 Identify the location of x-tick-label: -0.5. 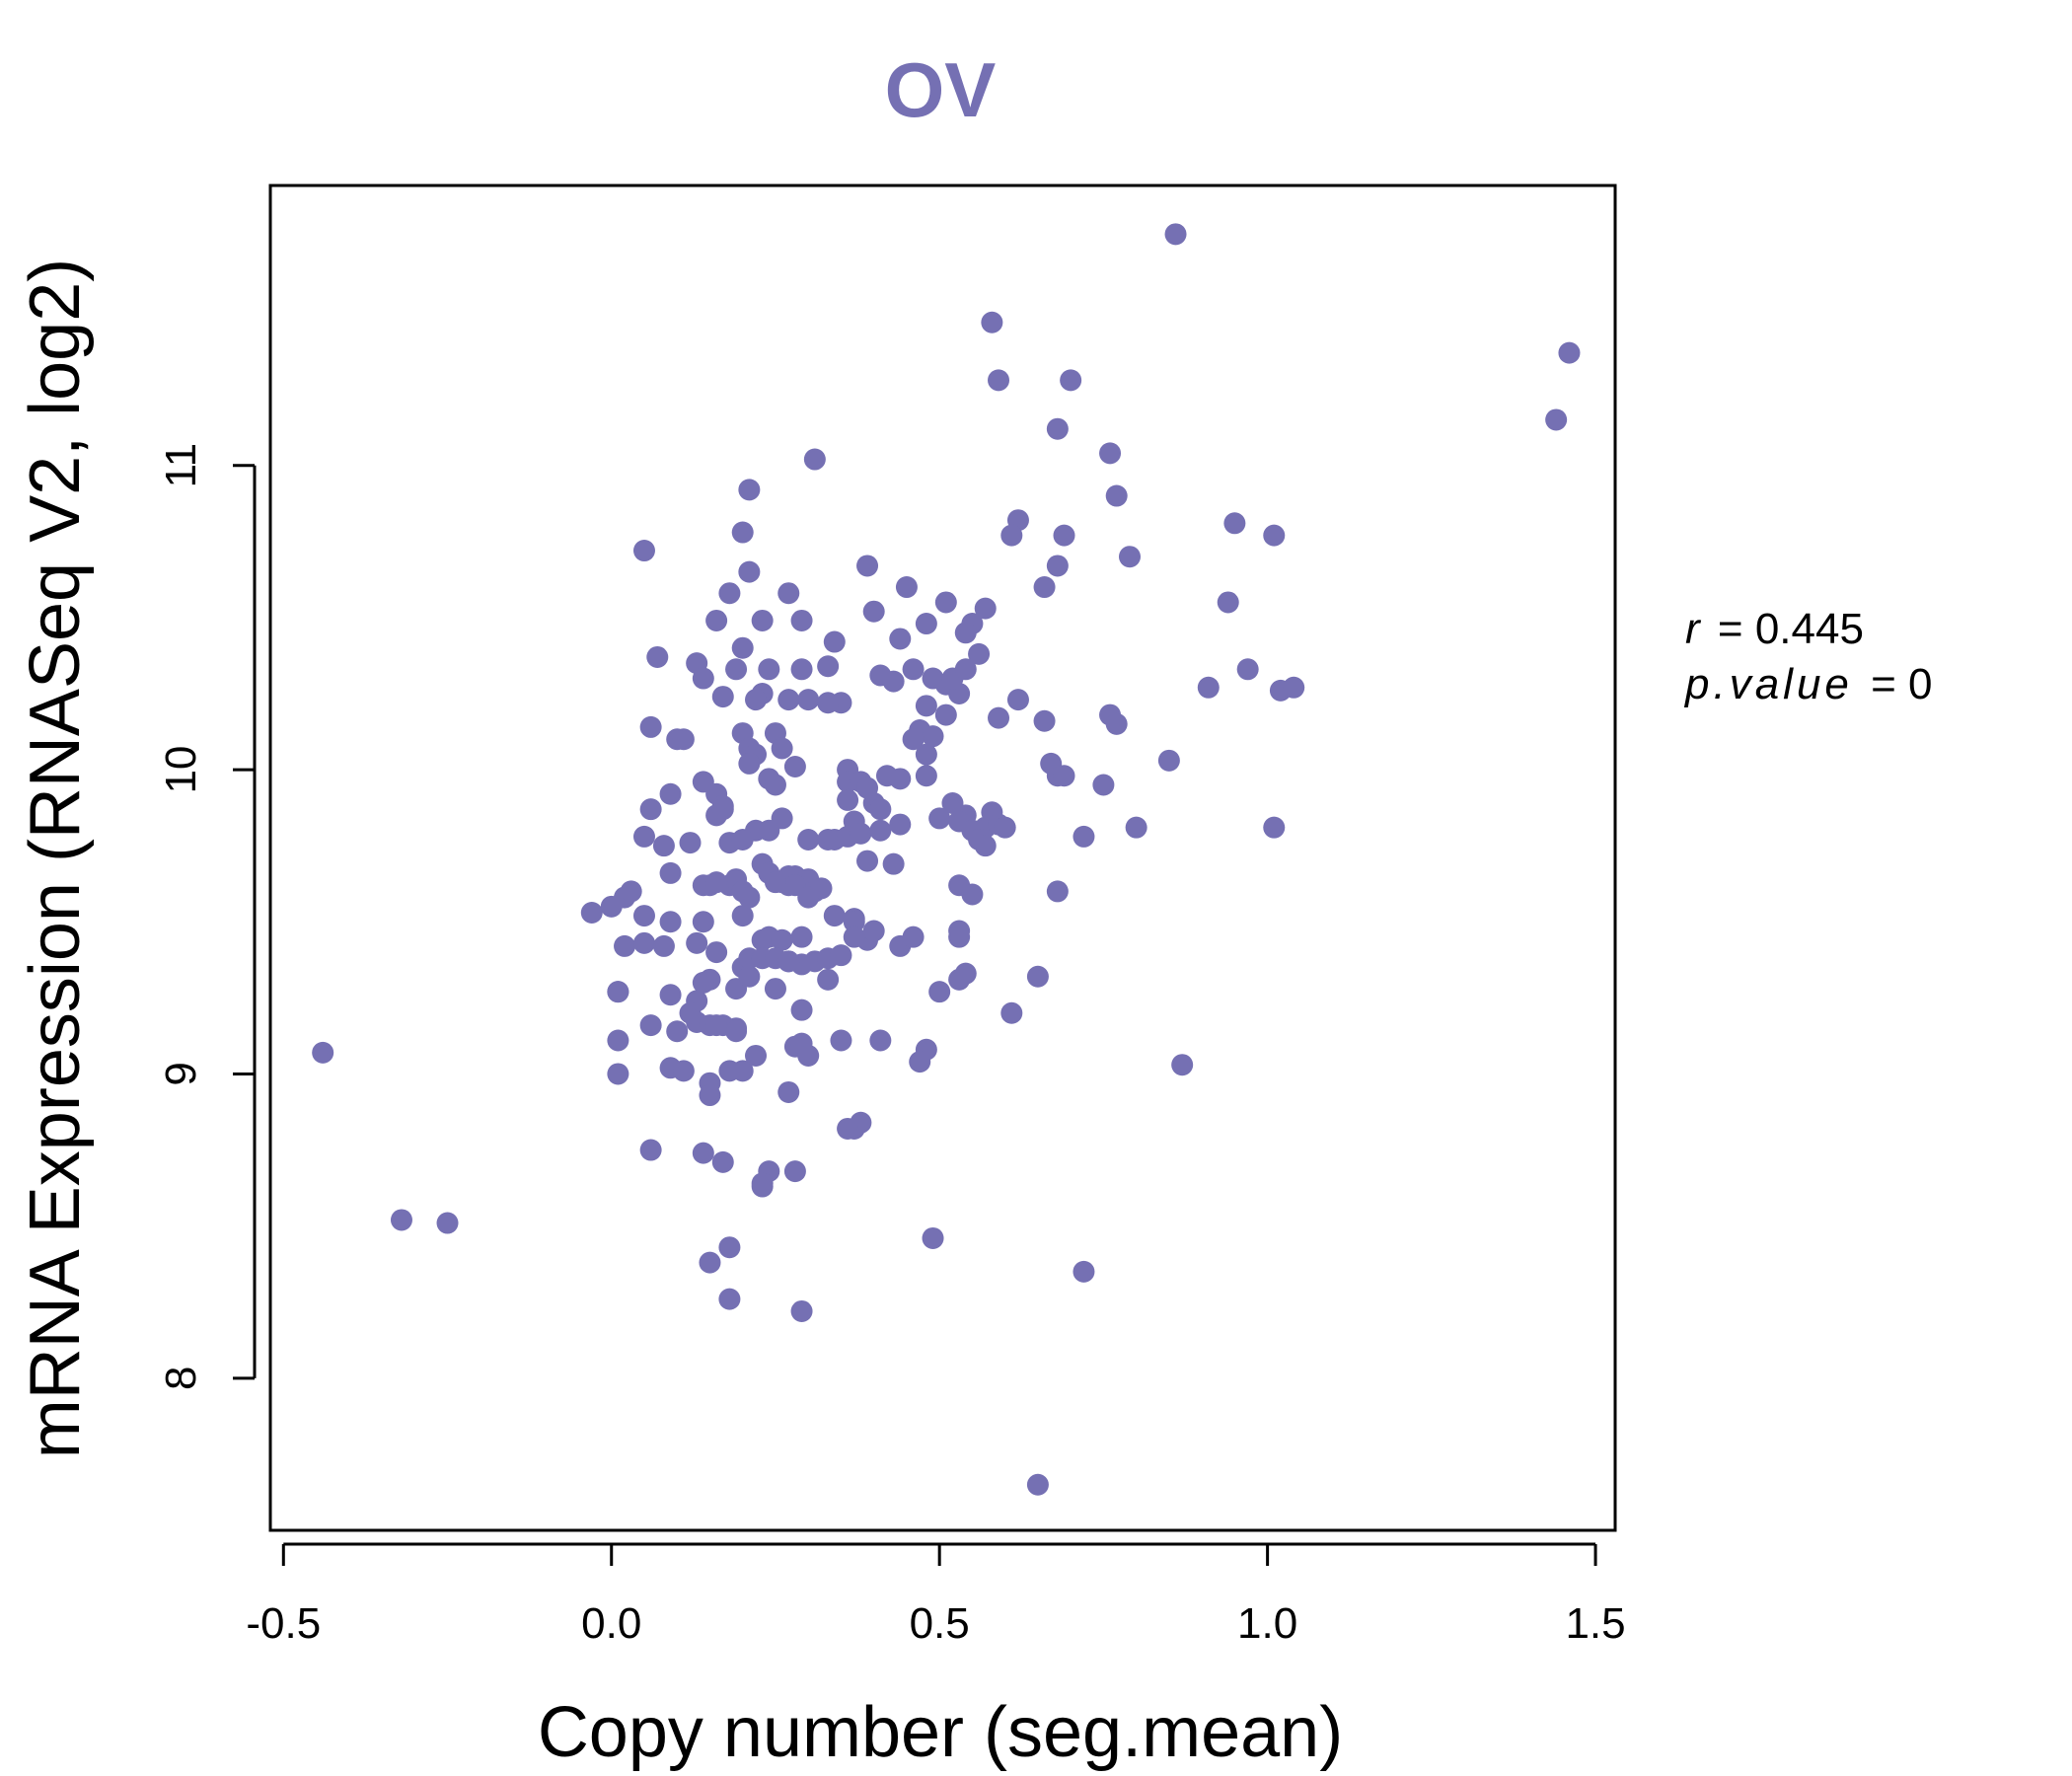
(283, 1624).